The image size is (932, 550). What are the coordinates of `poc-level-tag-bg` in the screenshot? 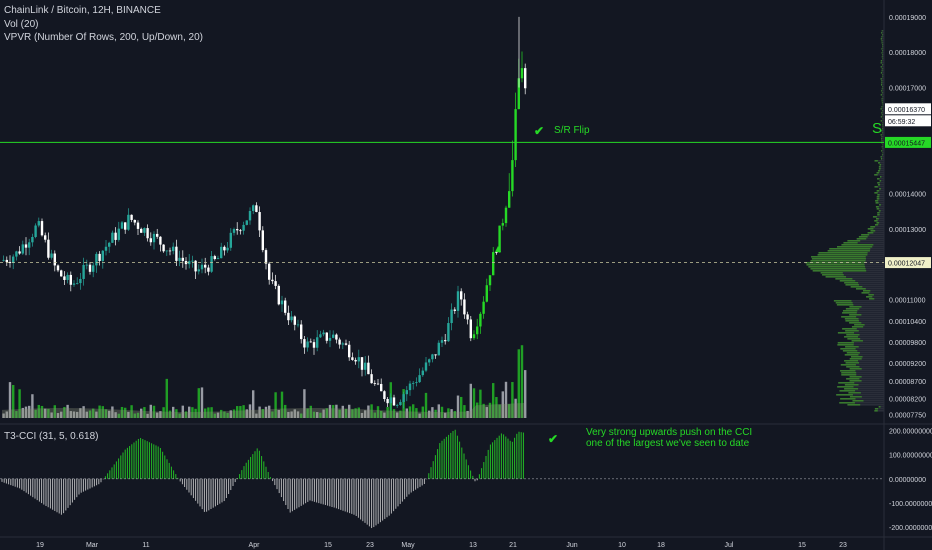 It's located at (908, 263).